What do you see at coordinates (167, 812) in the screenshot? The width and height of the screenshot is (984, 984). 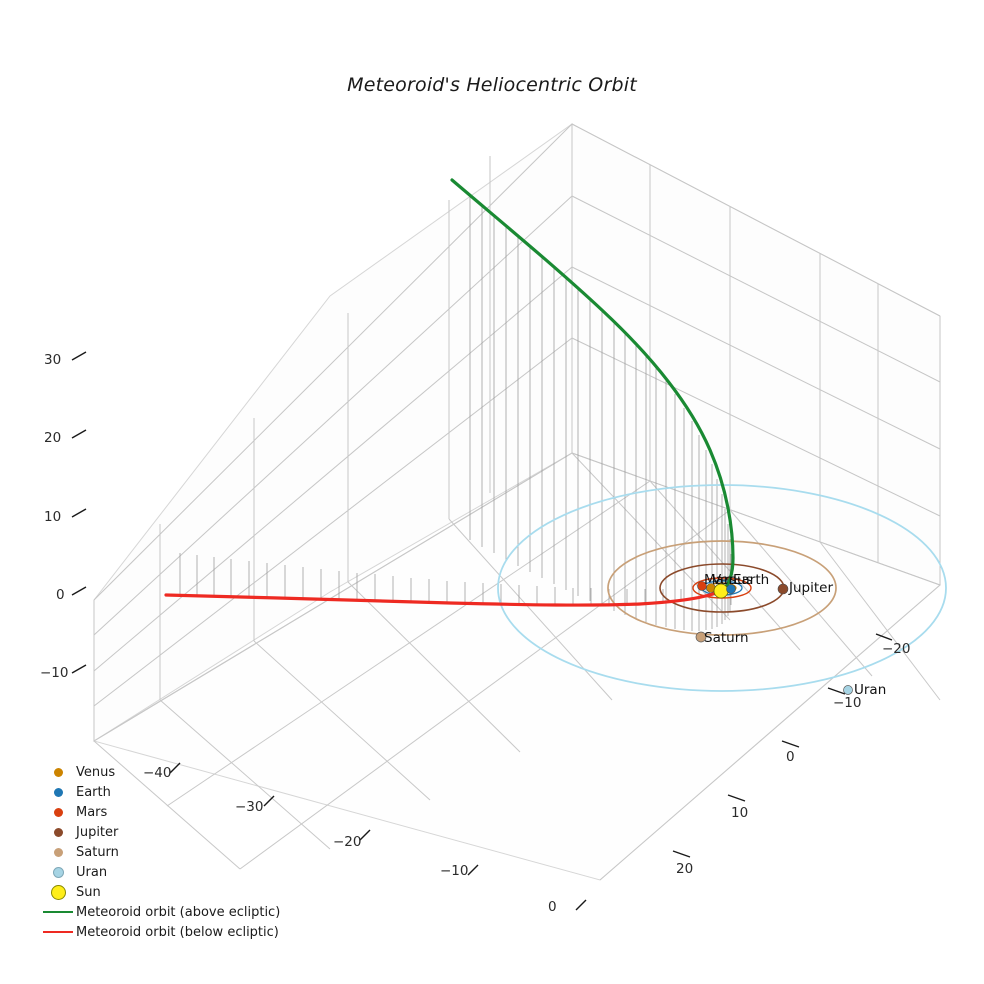 I see `legend-item-mars: Mars` at bounding box center [167, 812].